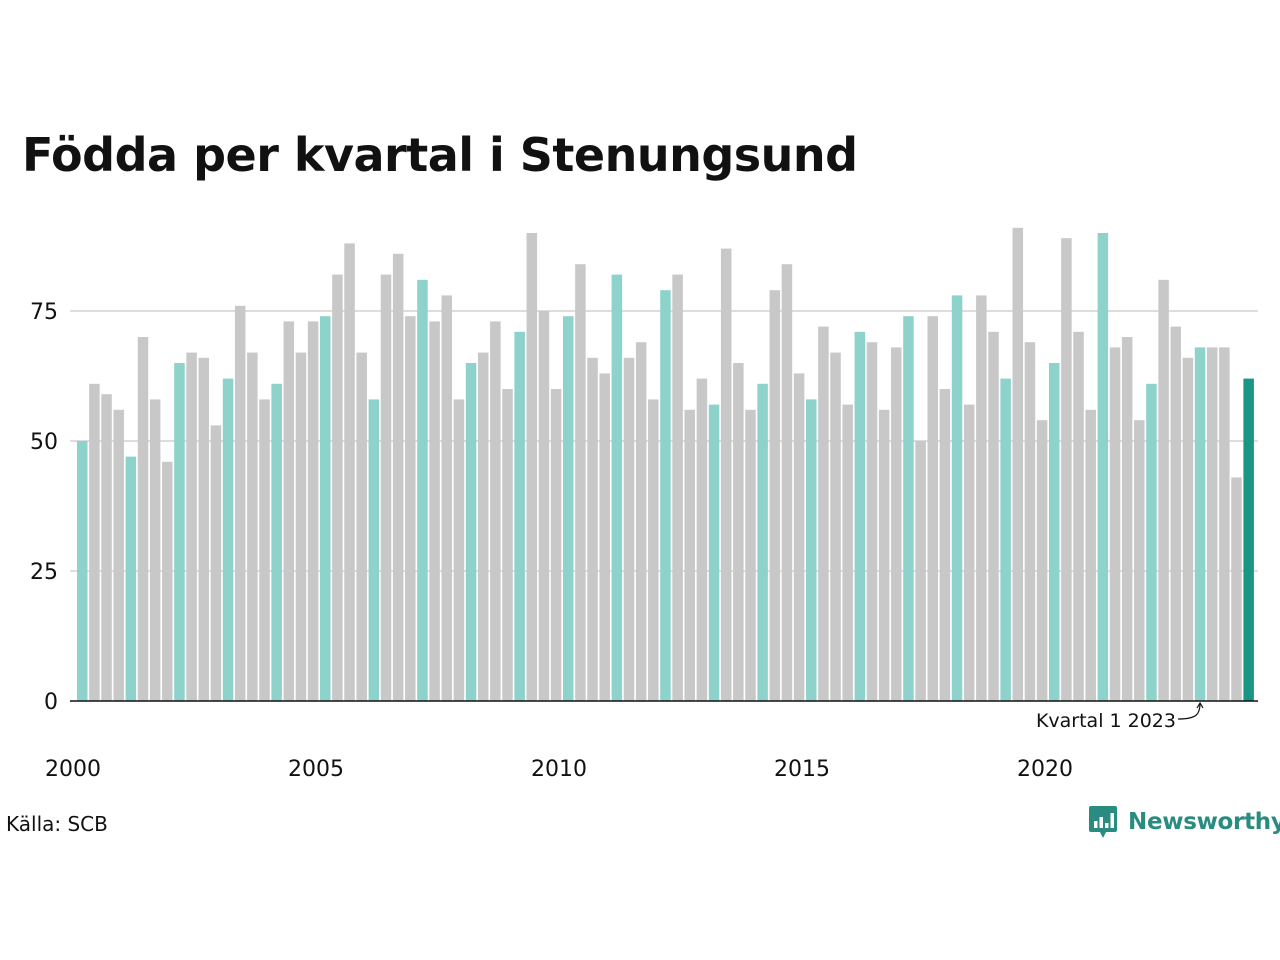  Describe the element at coordinates (802, 769) in the screenshot. I see `x-tick-label: 2015` at that location.